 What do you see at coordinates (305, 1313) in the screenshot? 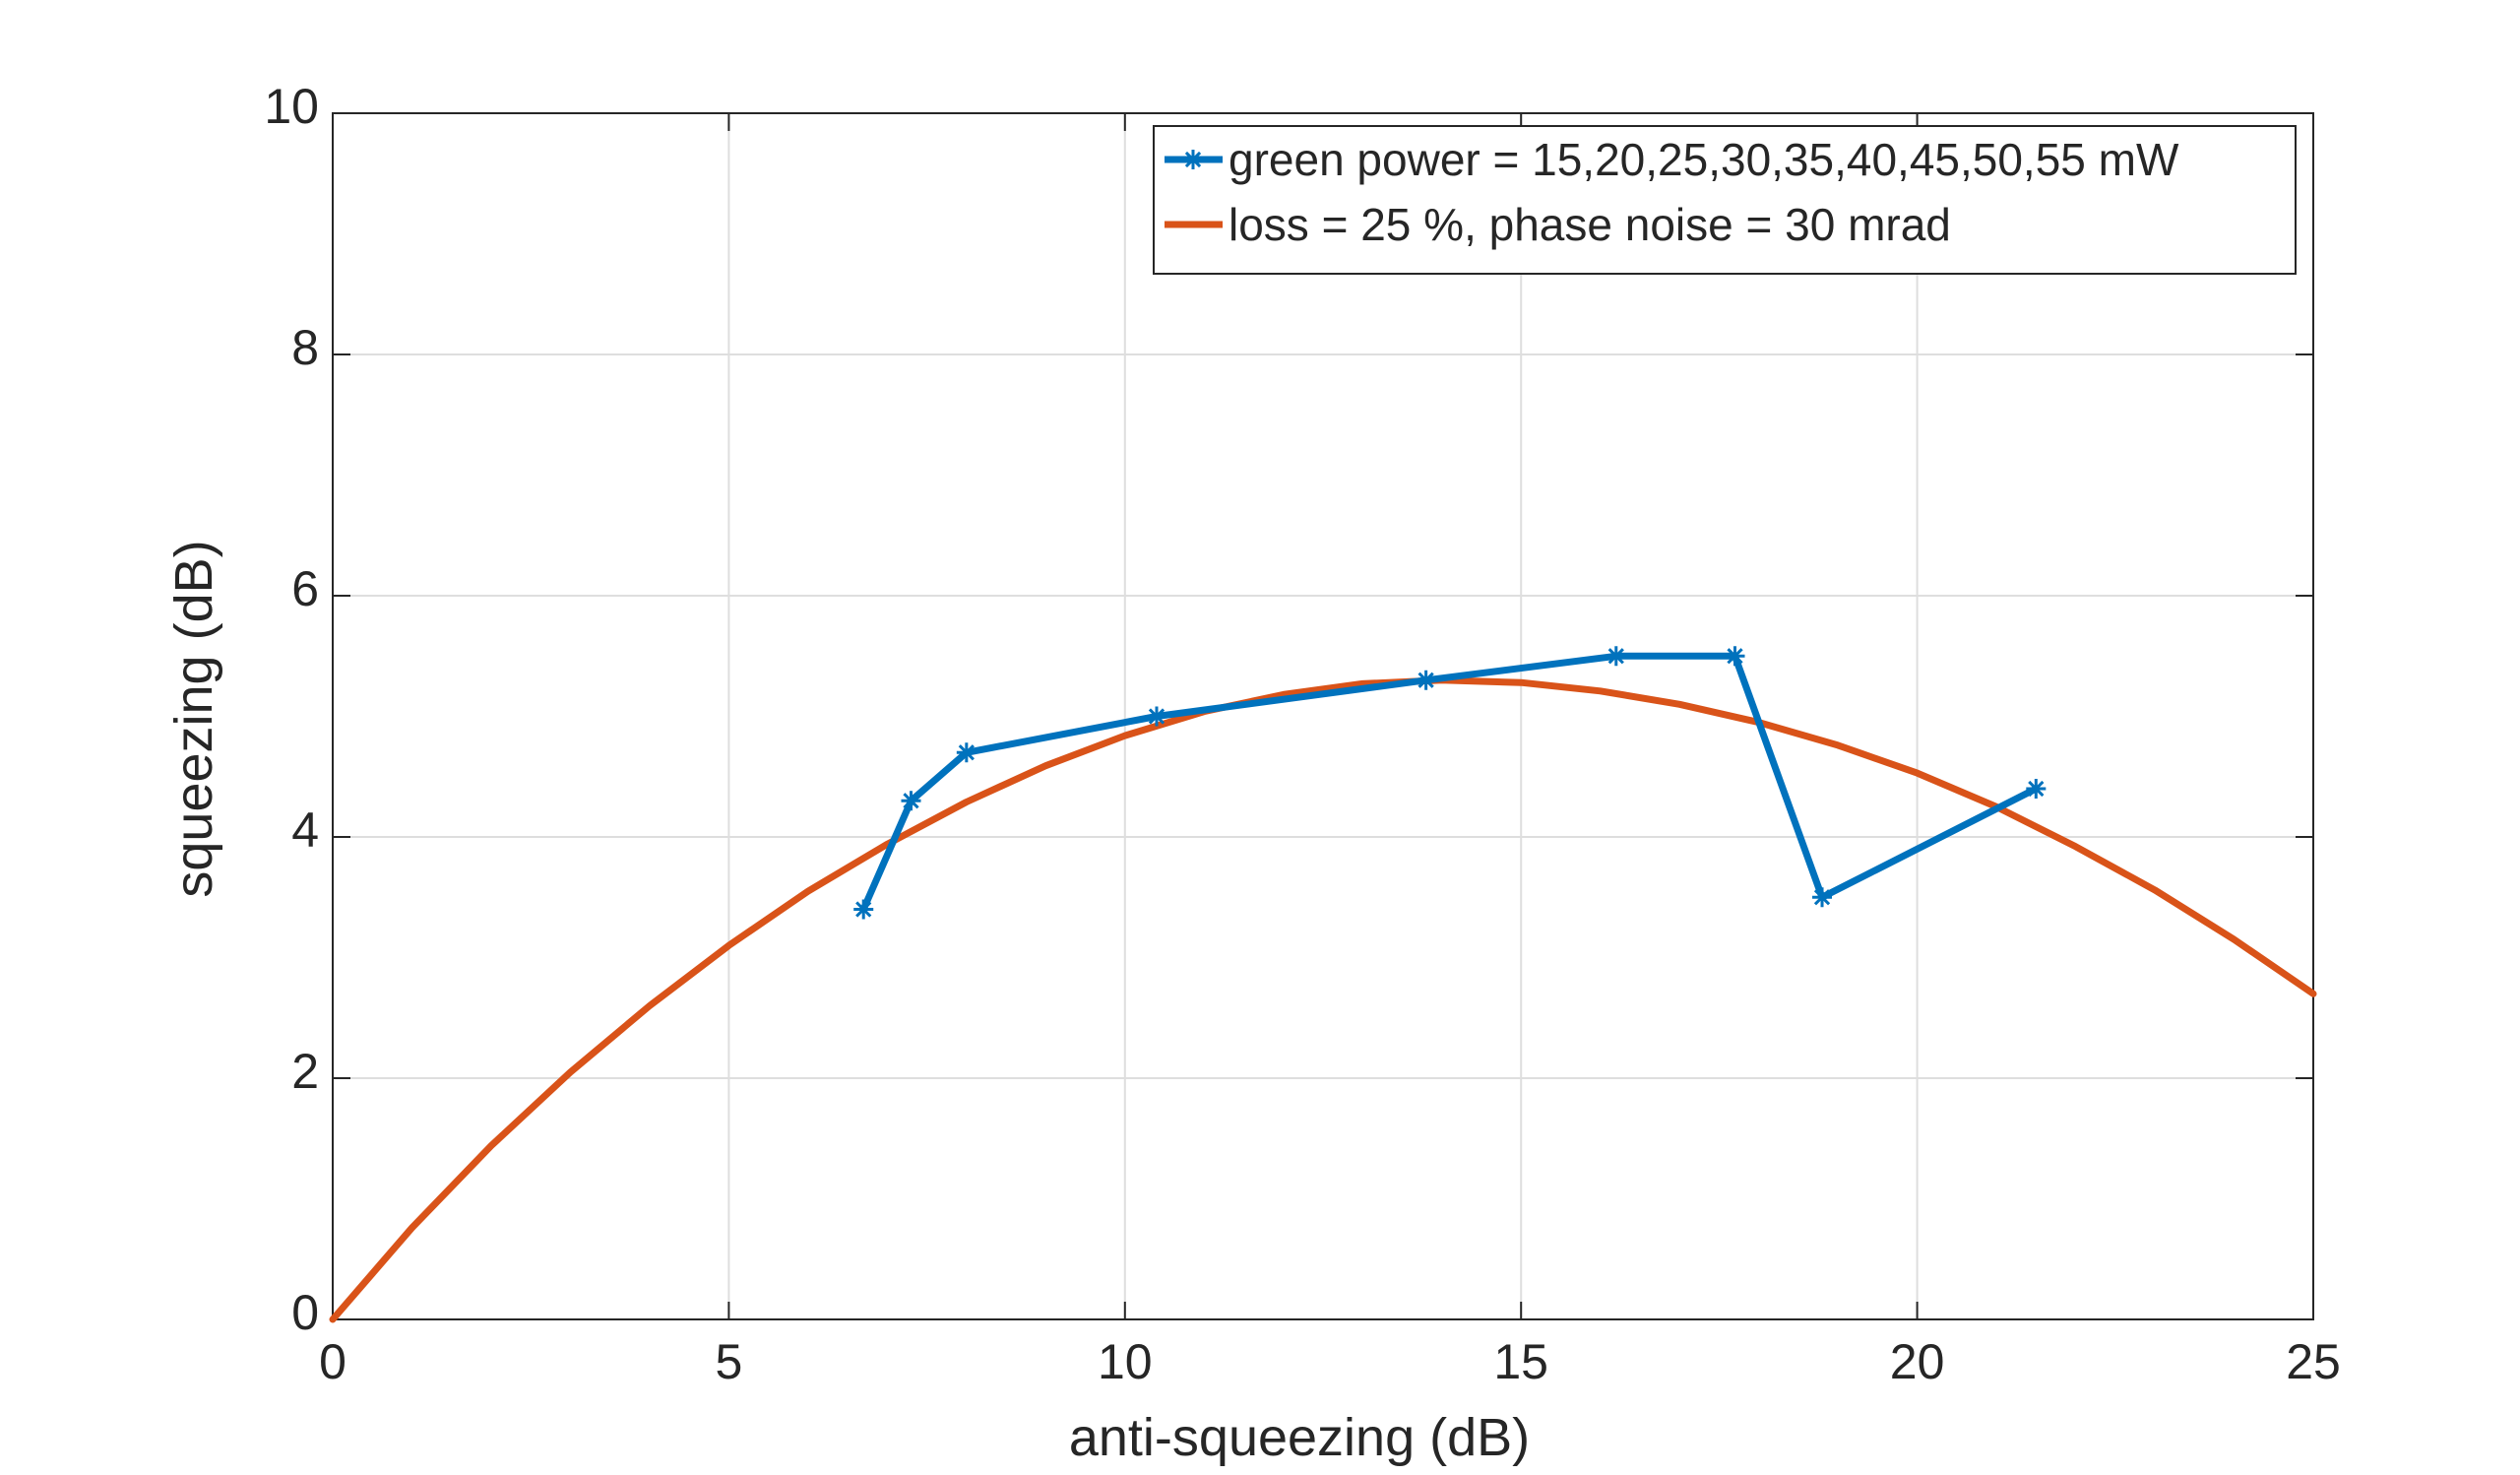
I see `y-tick-label: 0` at bounding box center [305, 1313].